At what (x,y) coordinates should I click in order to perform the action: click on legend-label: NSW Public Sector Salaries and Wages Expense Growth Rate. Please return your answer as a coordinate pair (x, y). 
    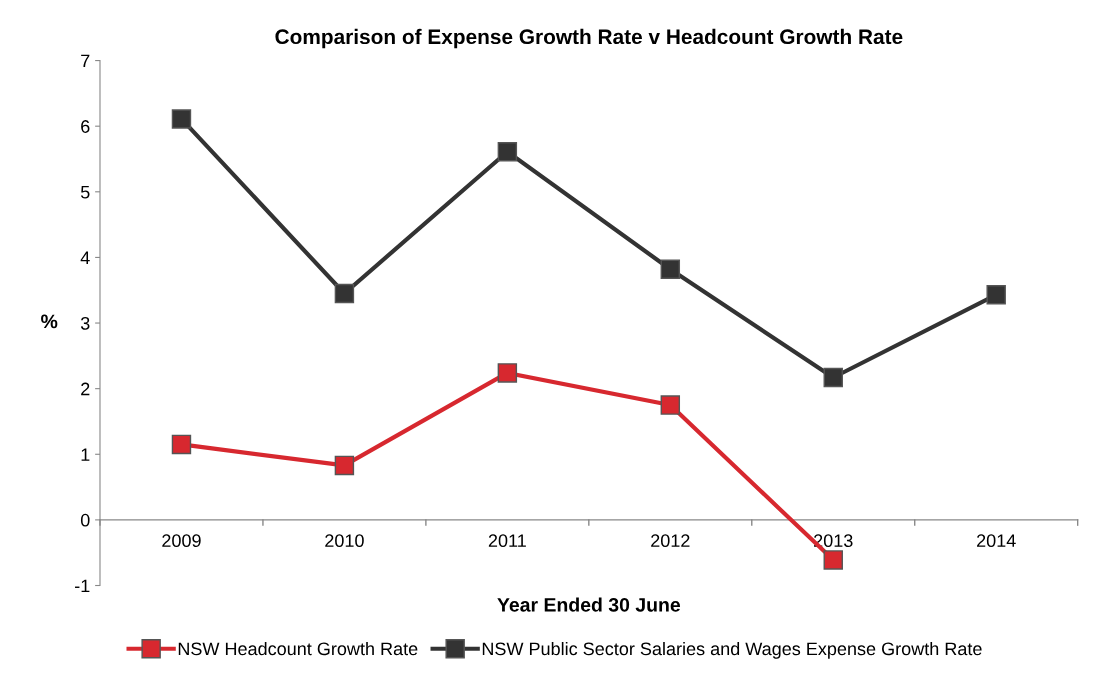
    Looking at the image, I should click on (732, 650).